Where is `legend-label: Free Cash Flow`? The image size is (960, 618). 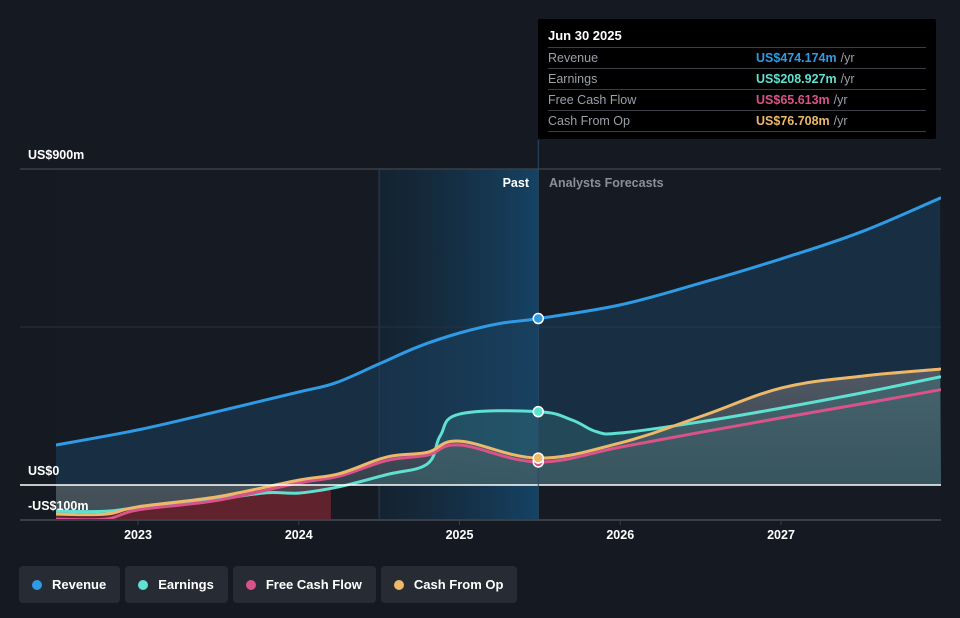
legend-label: Free Cash Flow is located at coordinates (313, 584).